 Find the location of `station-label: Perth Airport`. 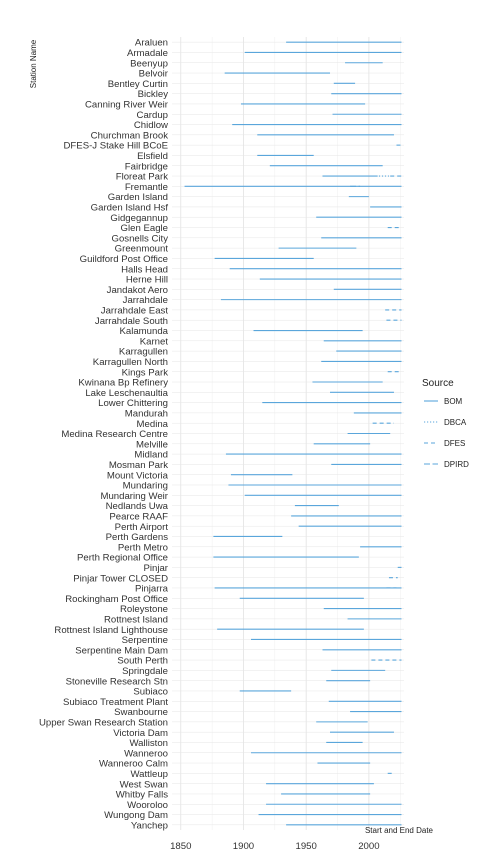

station-label: Perth Airport is located at coordinates (142, 527).